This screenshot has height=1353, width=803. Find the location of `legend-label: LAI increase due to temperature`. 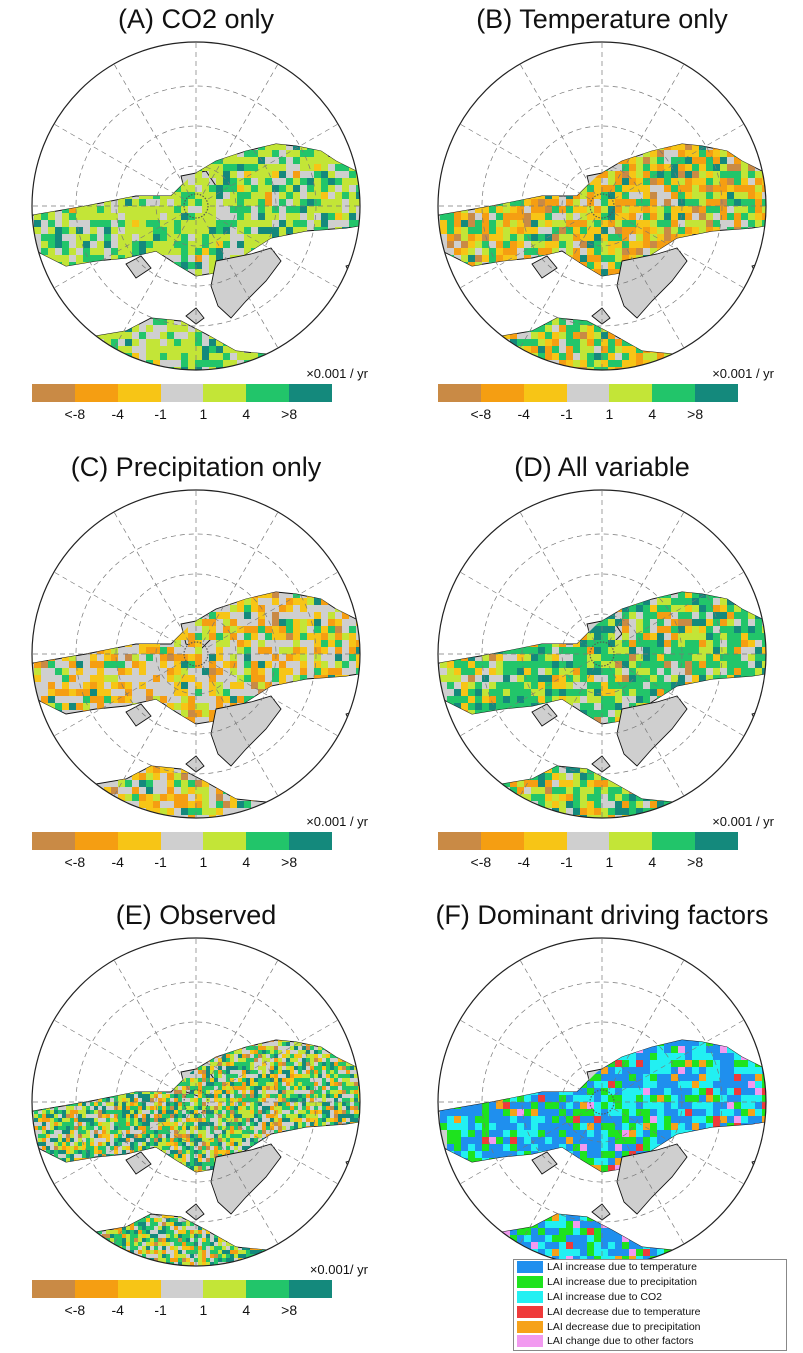

legend-label: LAI increase due to temperature is located at coordinates (622, 1267).